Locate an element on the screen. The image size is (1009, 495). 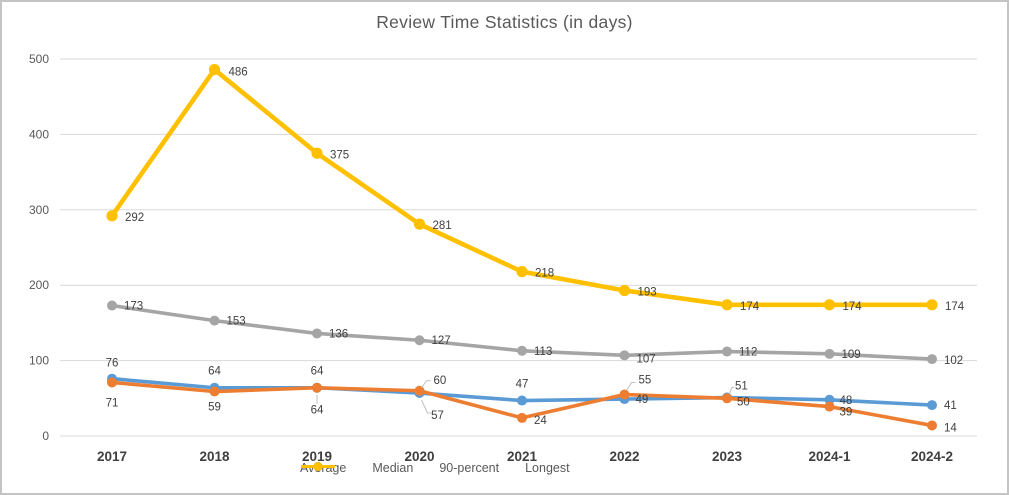
data-label-90-percent-2018: 153 is located at coordinates (236, 322).